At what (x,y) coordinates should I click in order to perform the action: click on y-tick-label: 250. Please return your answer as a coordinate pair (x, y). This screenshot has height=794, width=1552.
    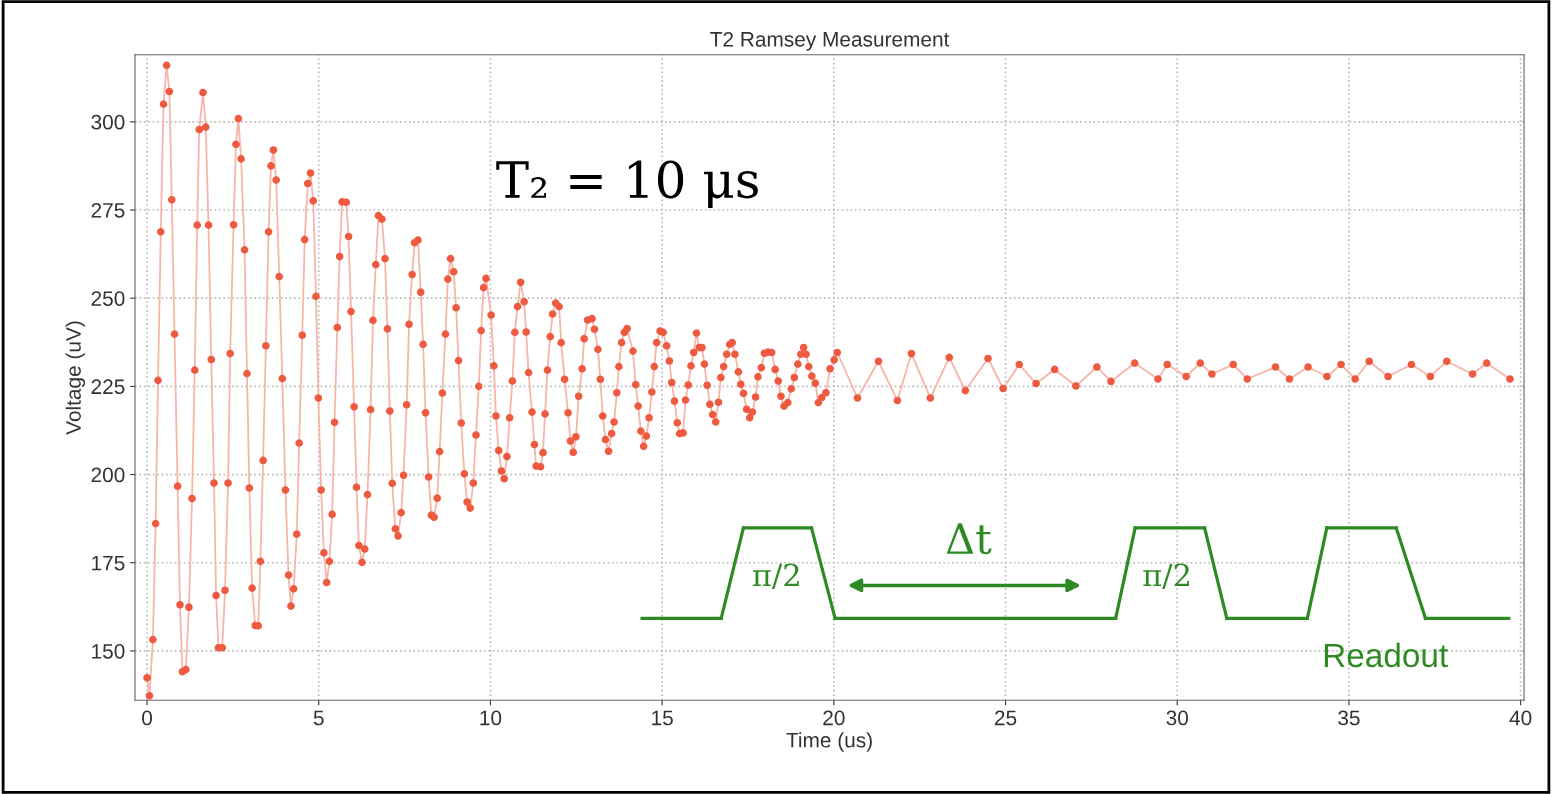
    Looking at the image, I should click on (108, 298).